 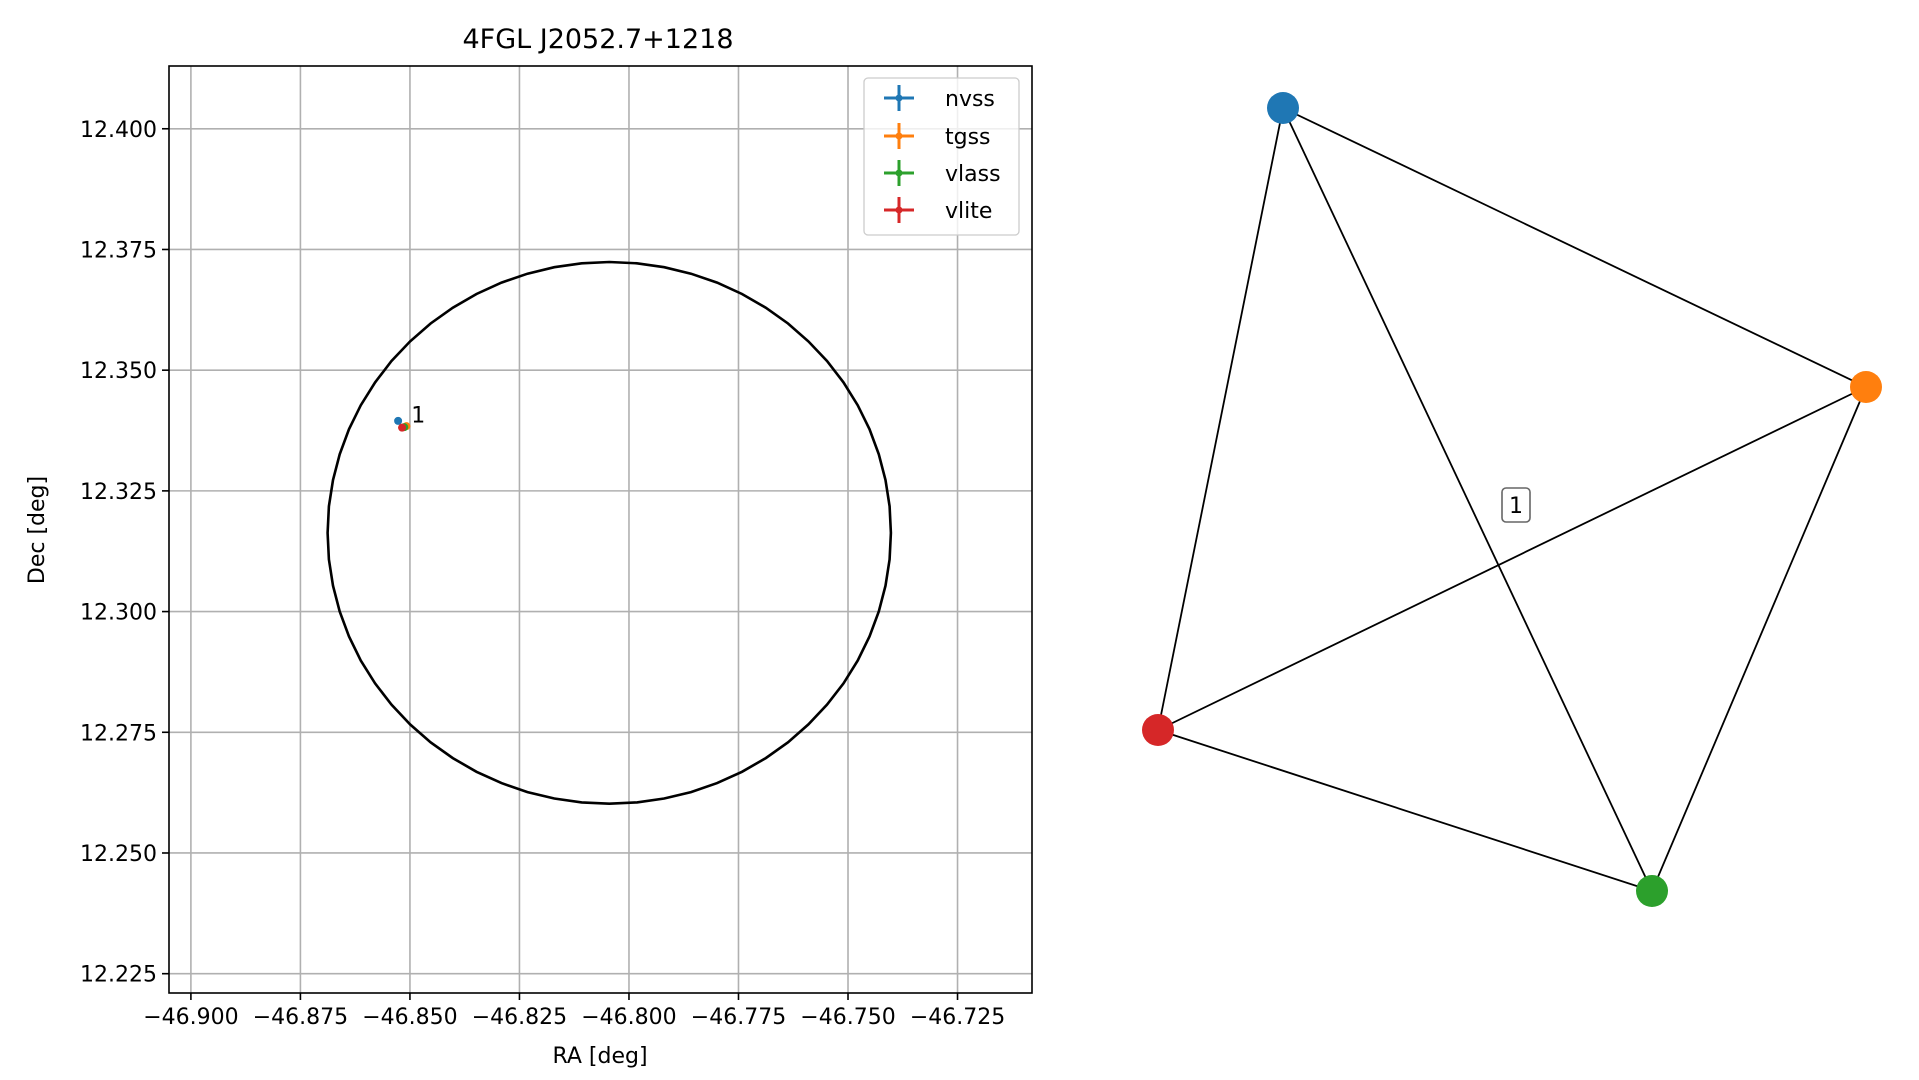 What do you see at coordinates (968, 211) in the screenshot?
I see `legend-label-vlite: vlite` at bounding box center [968, 211].